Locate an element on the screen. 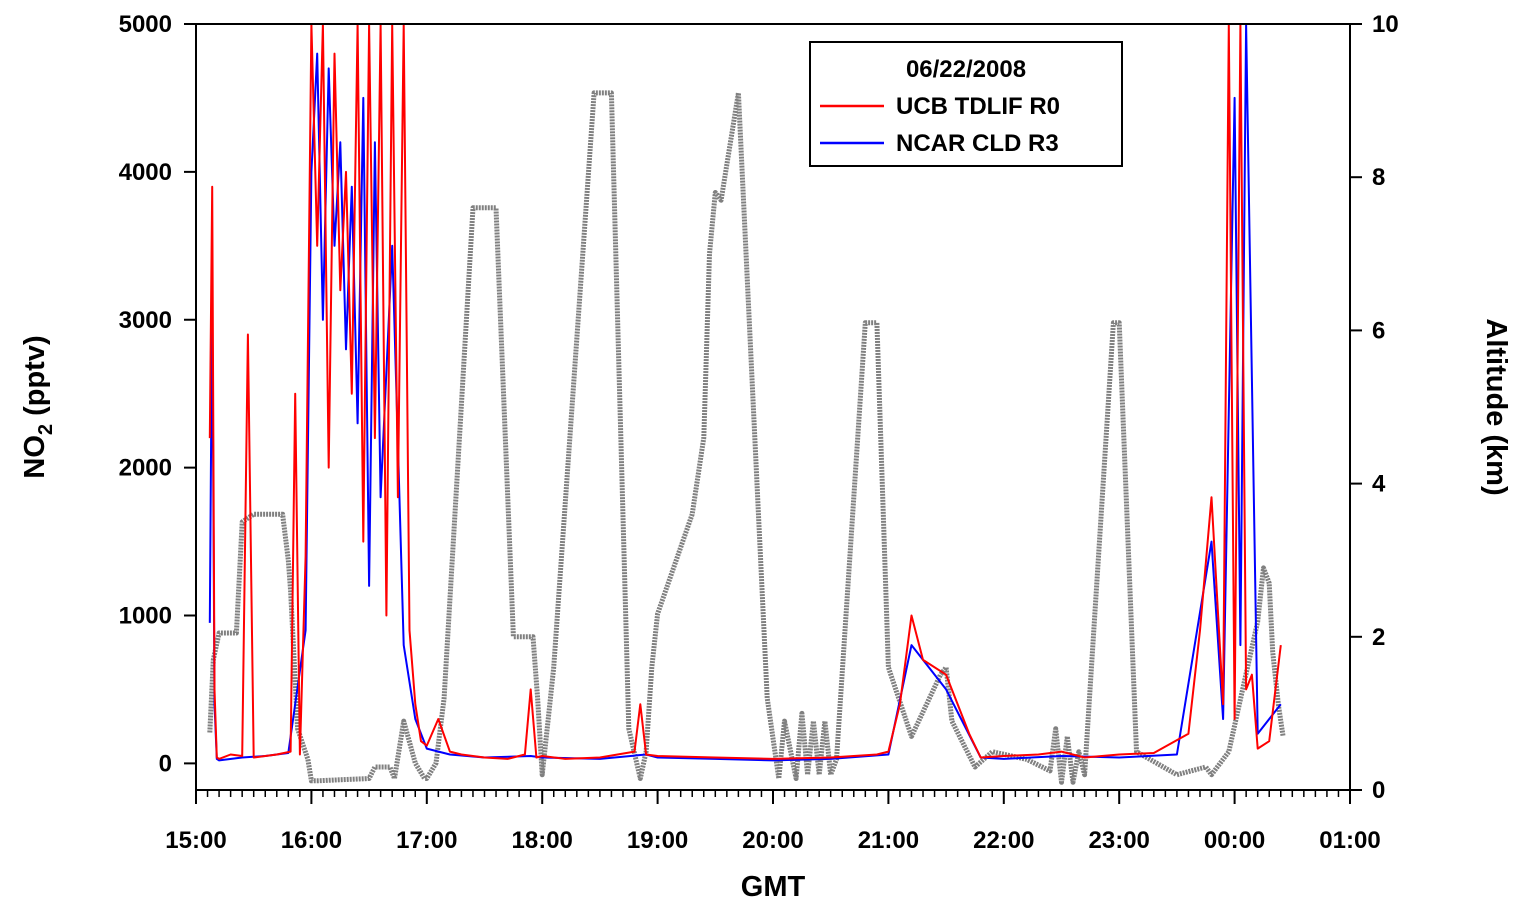  x-tick-label: 00:00 is located at coordinates (1234, 840).